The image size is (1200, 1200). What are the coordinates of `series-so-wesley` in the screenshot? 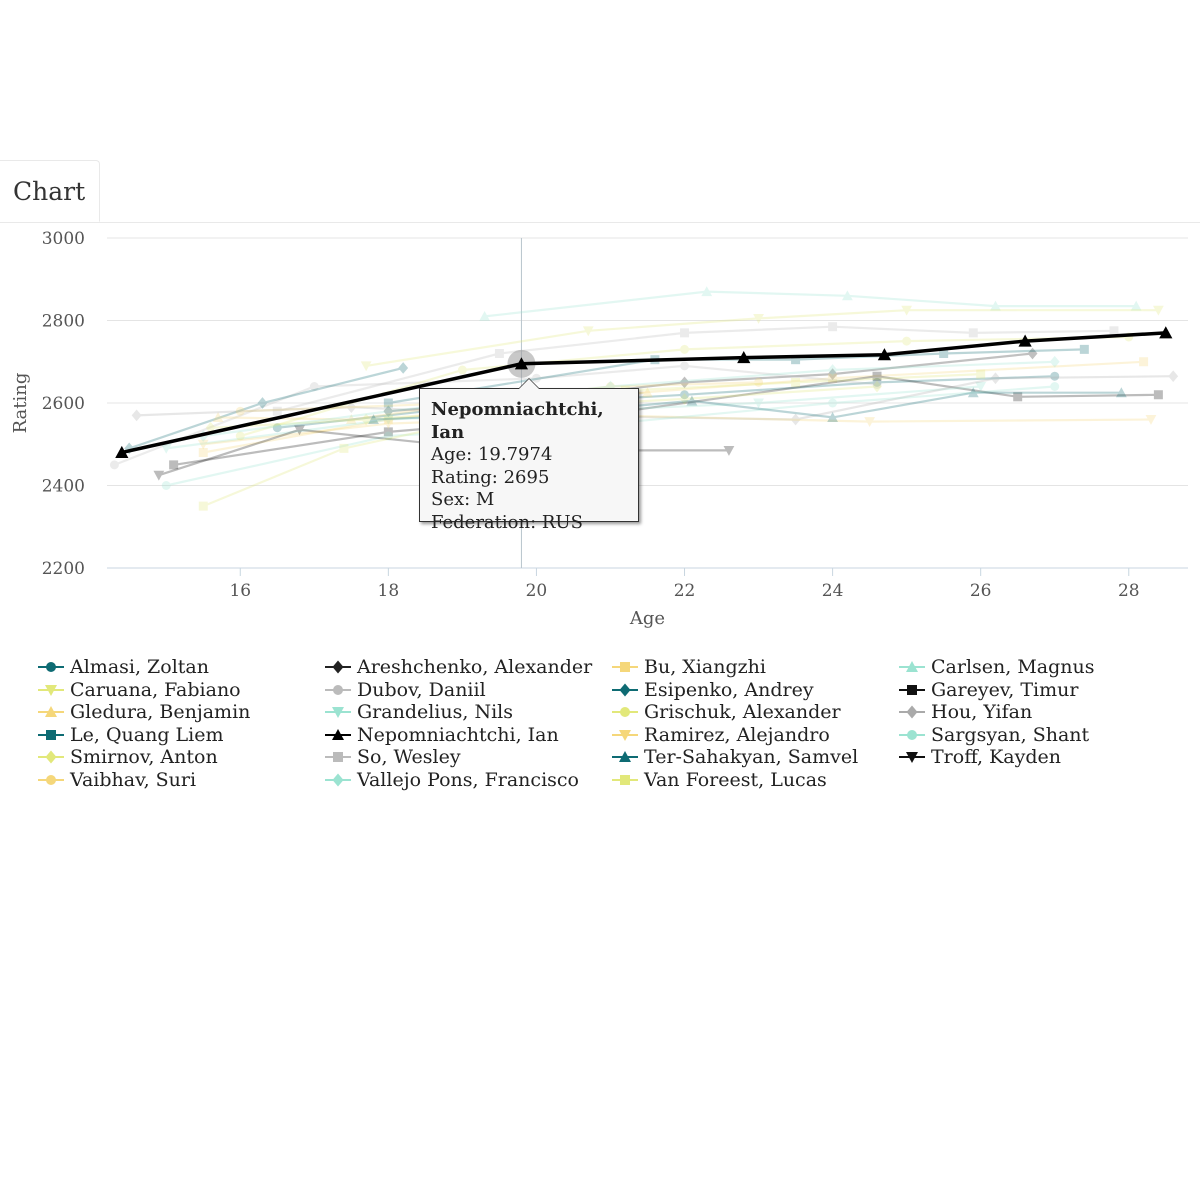 It's located at (695, 369).